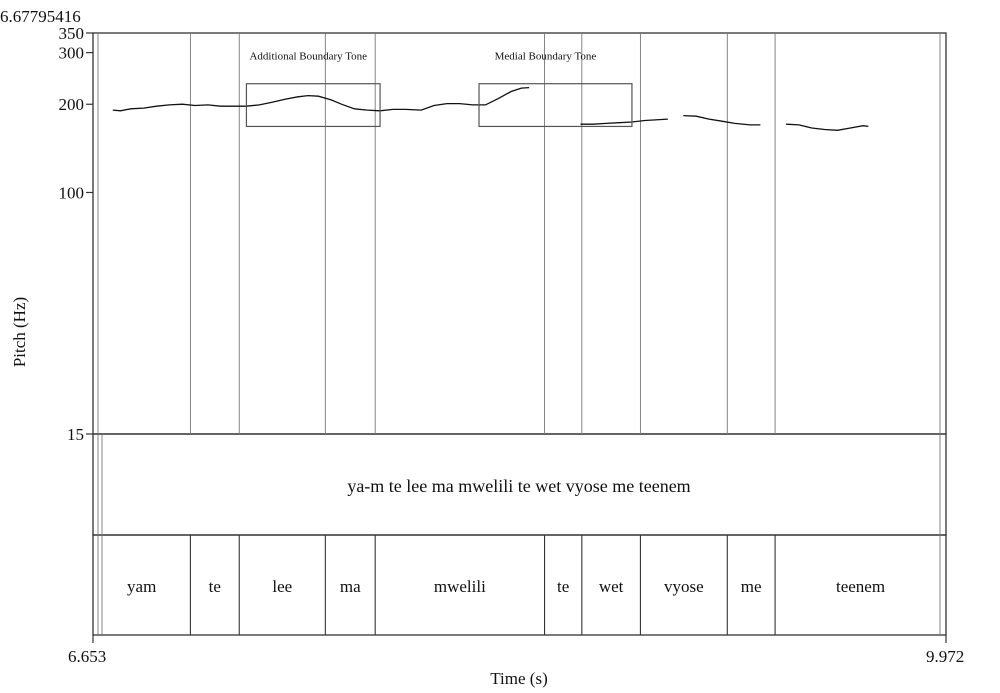 The width and height of the screenshot is (1000, 693). I want to click on word-tier-labels: yam te lee ma mwelili te wet vyose me teenem, so click(506, 586).